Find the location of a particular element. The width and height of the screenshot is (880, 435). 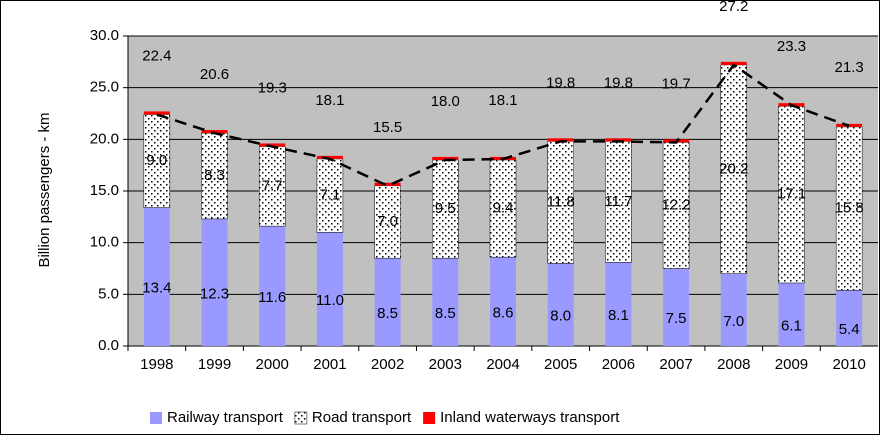

total-label: 19.3 is located at coordinates (272, 88).